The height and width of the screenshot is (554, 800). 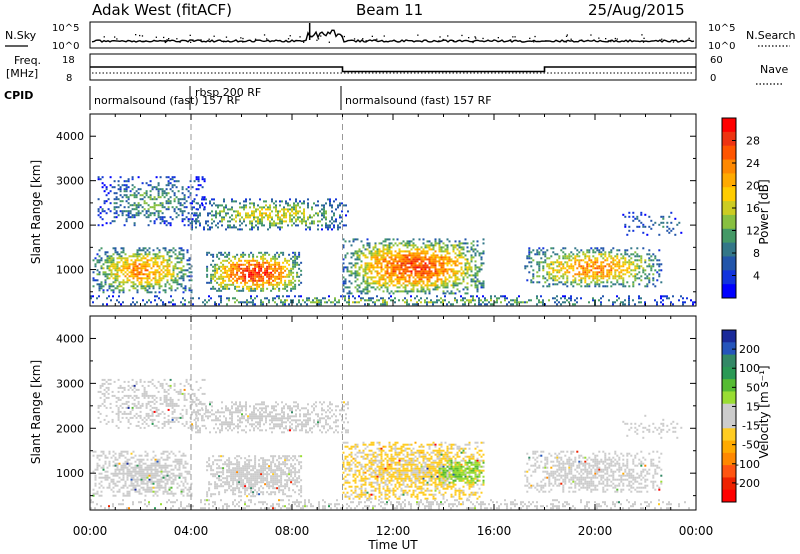 I want to click on nave-label: Nave, so click(x=774, y=69).